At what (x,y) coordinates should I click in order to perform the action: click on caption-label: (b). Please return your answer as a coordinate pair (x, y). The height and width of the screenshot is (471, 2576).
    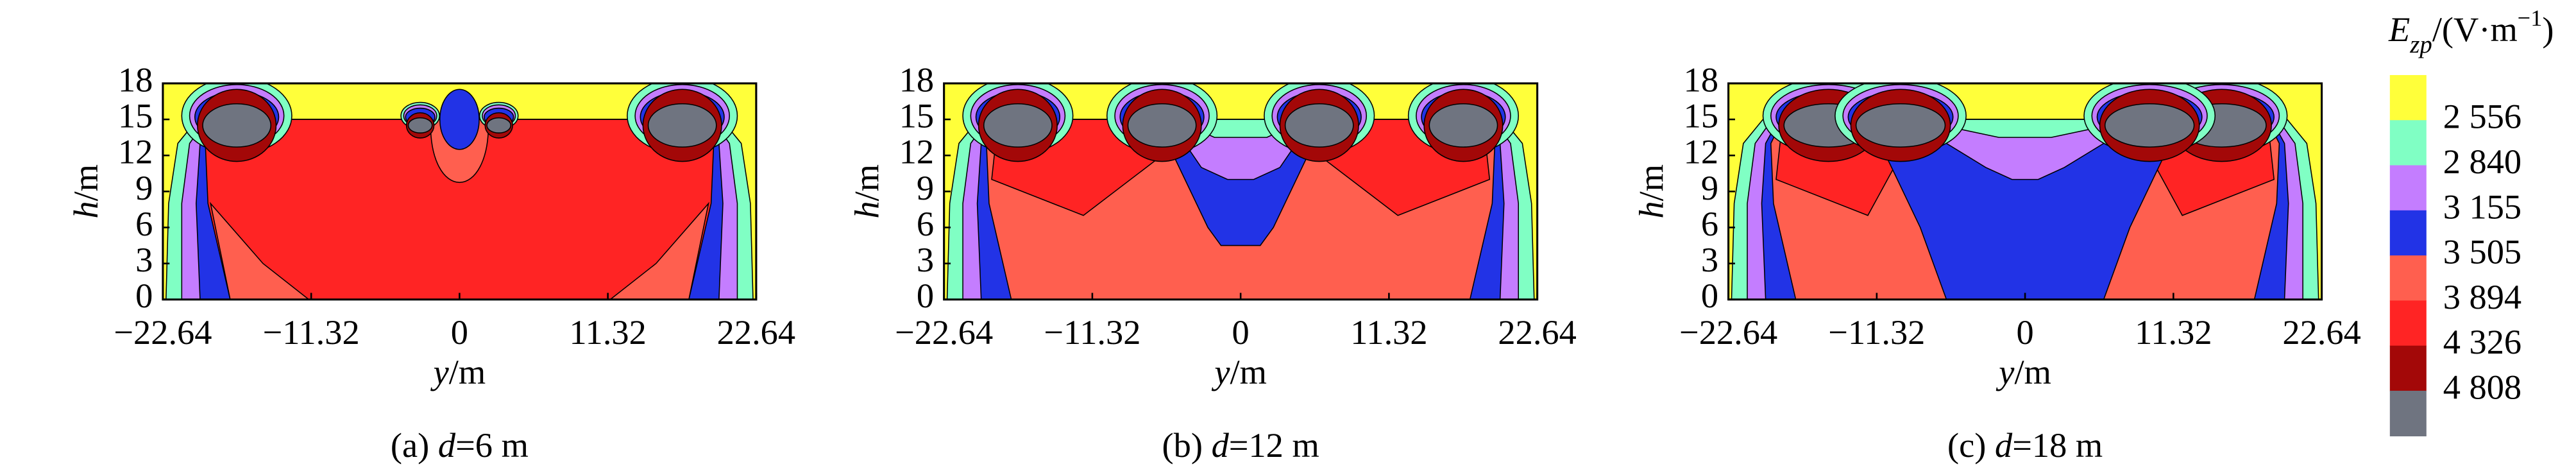
    Looking at the image, I should click on (1182, 445).